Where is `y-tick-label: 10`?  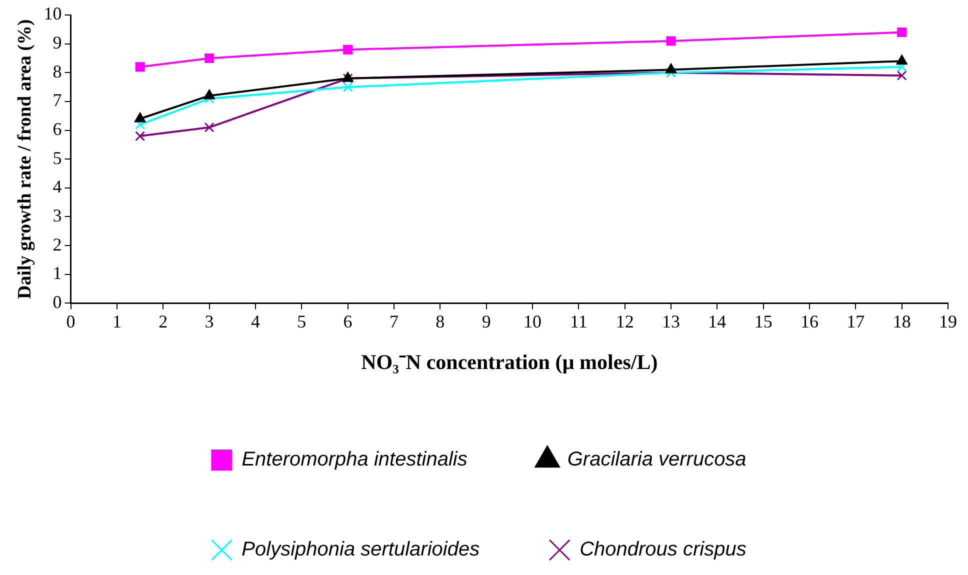
y-tick-label: 10 is located at coordinates (53, 14).